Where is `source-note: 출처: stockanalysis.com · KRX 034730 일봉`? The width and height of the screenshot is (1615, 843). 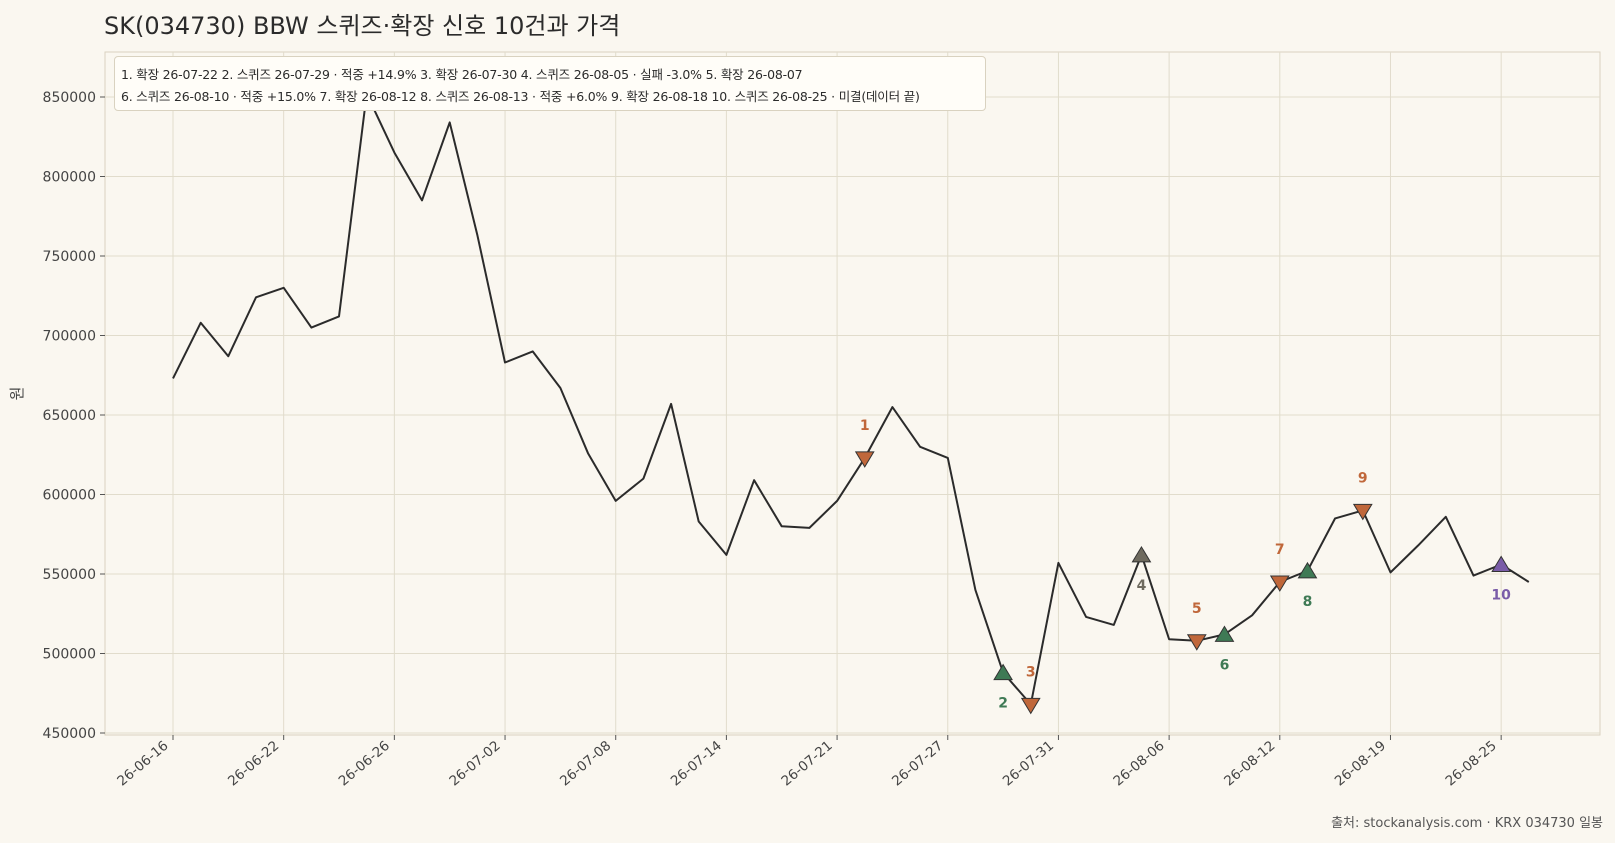 source-note: 출처: stockanalysis.com · KRX 034730 일봉 is located at coordinates (1467, 823).